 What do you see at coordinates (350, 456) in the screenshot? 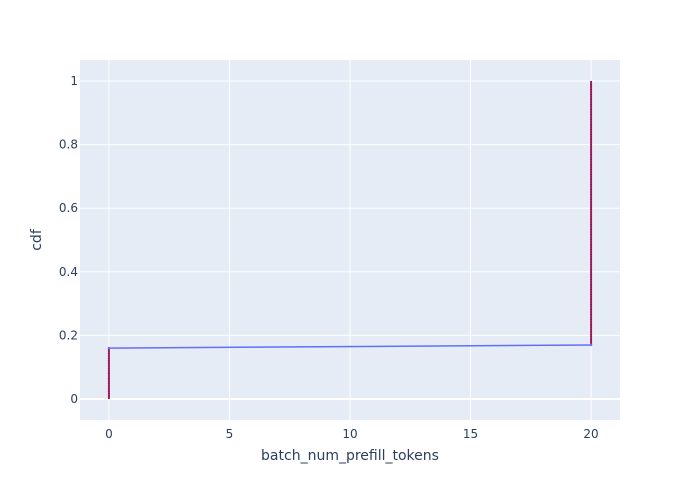
I see `x-axis-title: batch_num_prefill_tokens` at bounding box center [350, 456].